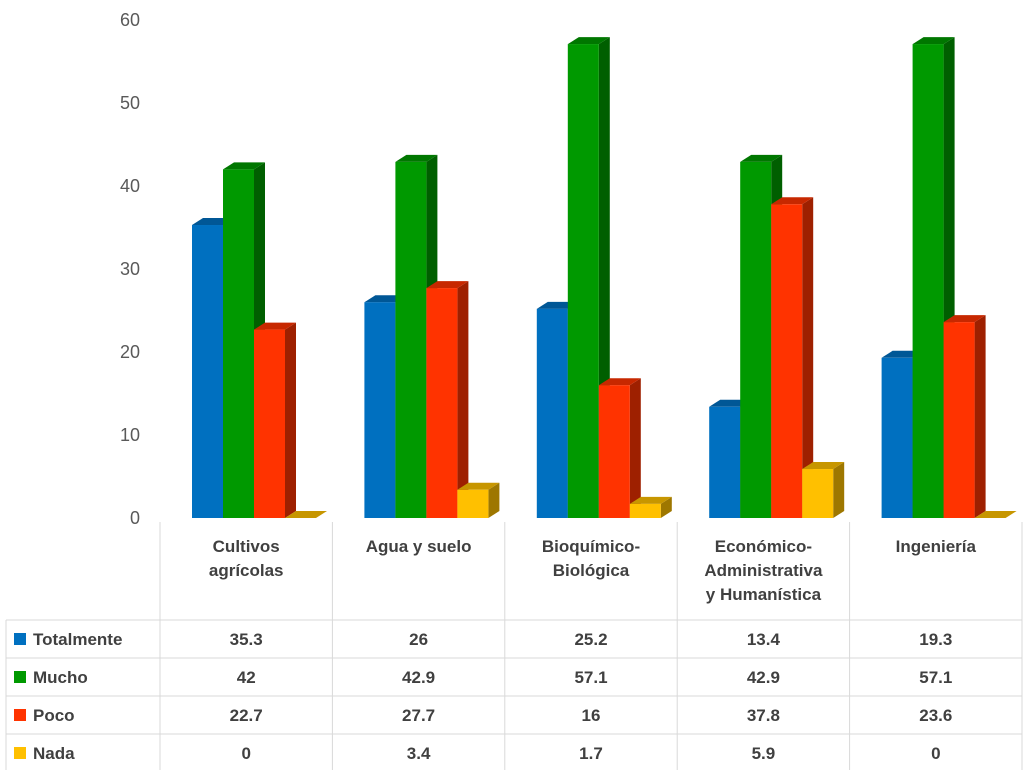 This screenshot has height=775, width=1026. Describe the element at coordinates (591, 558) in the screenshot. I see `category-label: Bioquímico- Biológica` at that location.